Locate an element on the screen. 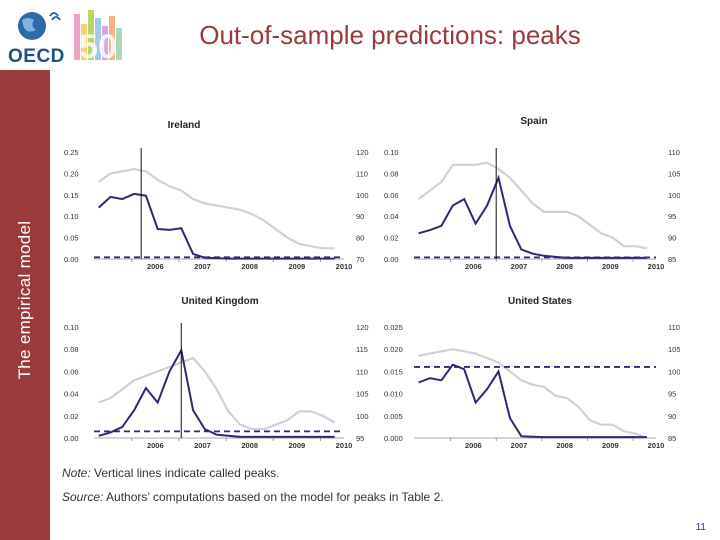 The height and width of the screenshot is (540, 720). united-states-left-tick-label: 0.005 is located at coordinates (393, 416).